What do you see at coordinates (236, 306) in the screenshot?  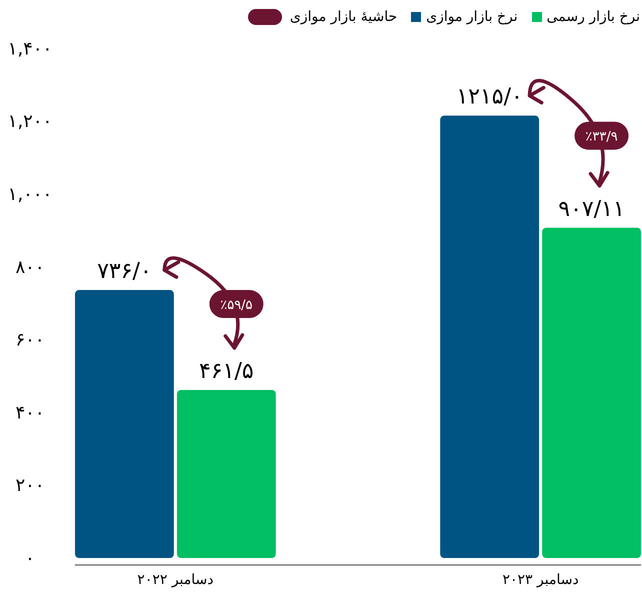 I see `annotation: ٪۵۹/۵` at bounding box center [236, 306].